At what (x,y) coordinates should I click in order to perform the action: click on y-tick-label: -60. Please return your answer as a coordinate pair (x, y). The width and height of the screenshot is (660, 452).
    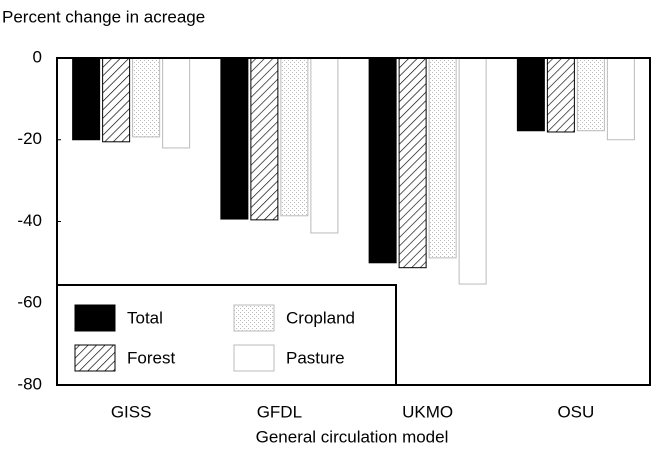
    Looking at the image, I should click on (29, 302).